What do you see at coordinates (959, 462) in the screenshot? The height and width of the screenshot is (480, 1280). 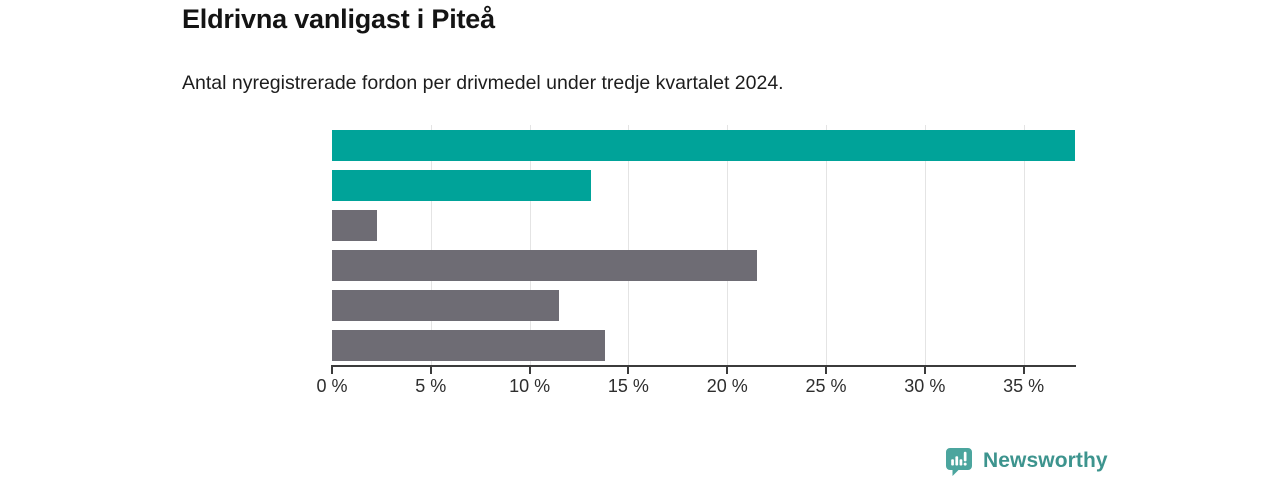 I see `newsworthy-bubble-chart-icon` at bounding box center [959, 462].